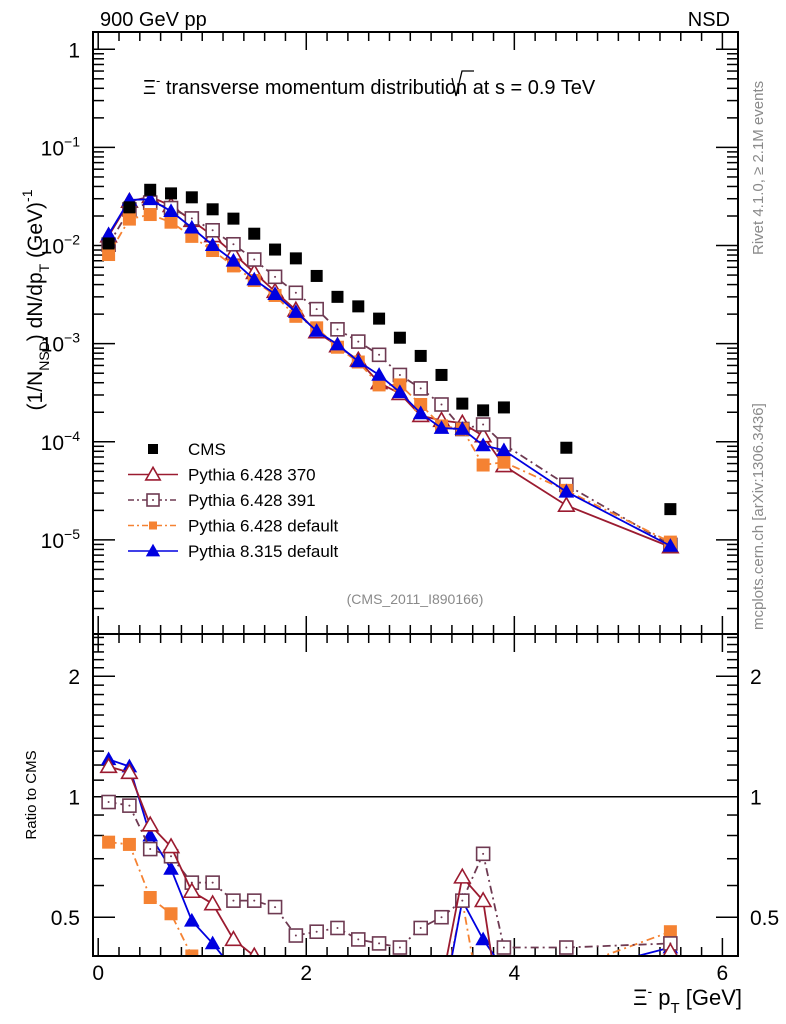 The width and height of the screenshot is (786, 1024). I want to click on x-tick-label: 6, so click(723, 973).